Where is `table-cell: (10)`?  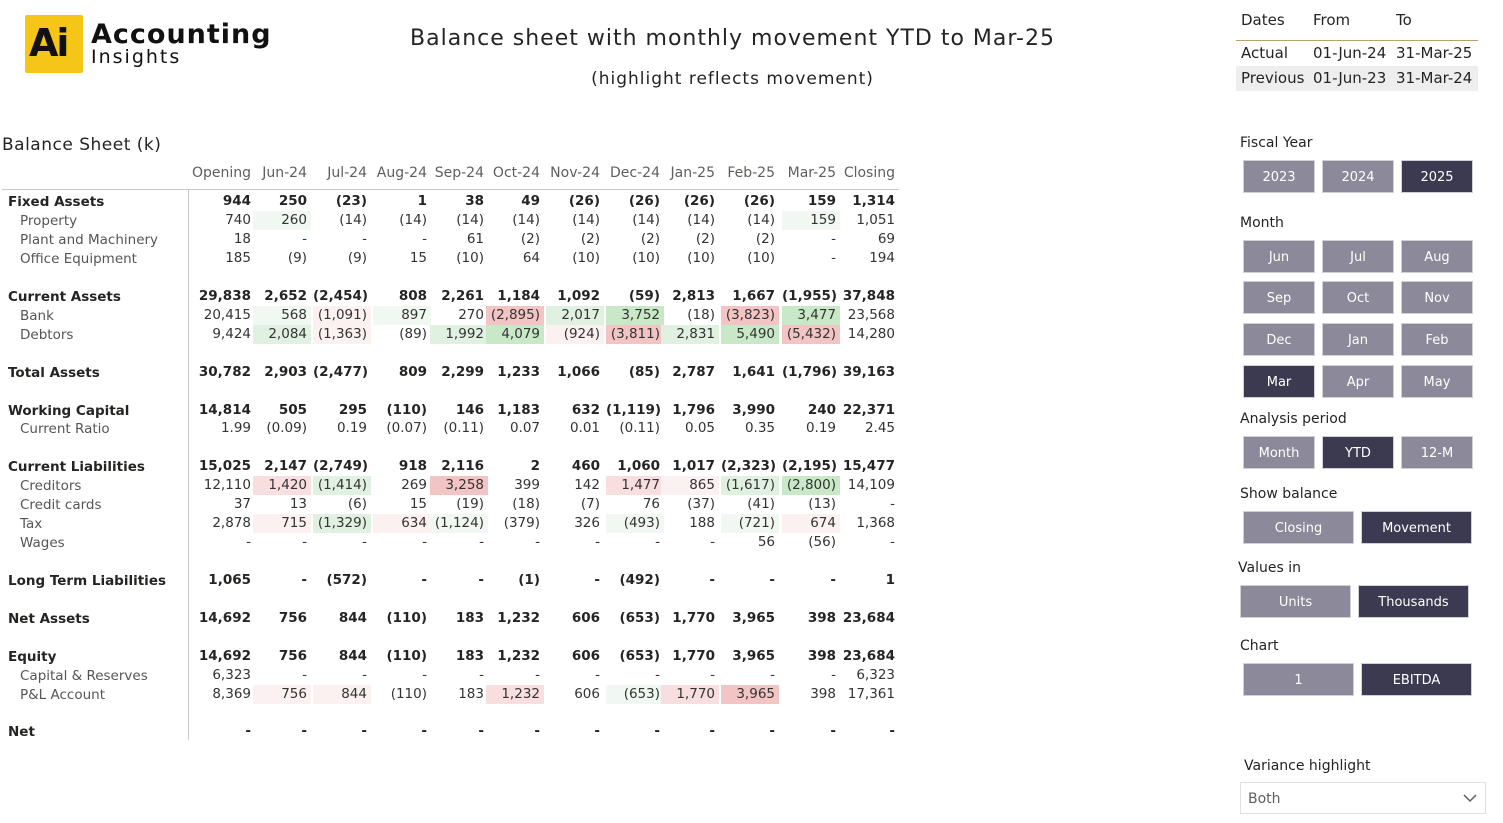 table-cell: (10) is located at coordinates (701, 258).